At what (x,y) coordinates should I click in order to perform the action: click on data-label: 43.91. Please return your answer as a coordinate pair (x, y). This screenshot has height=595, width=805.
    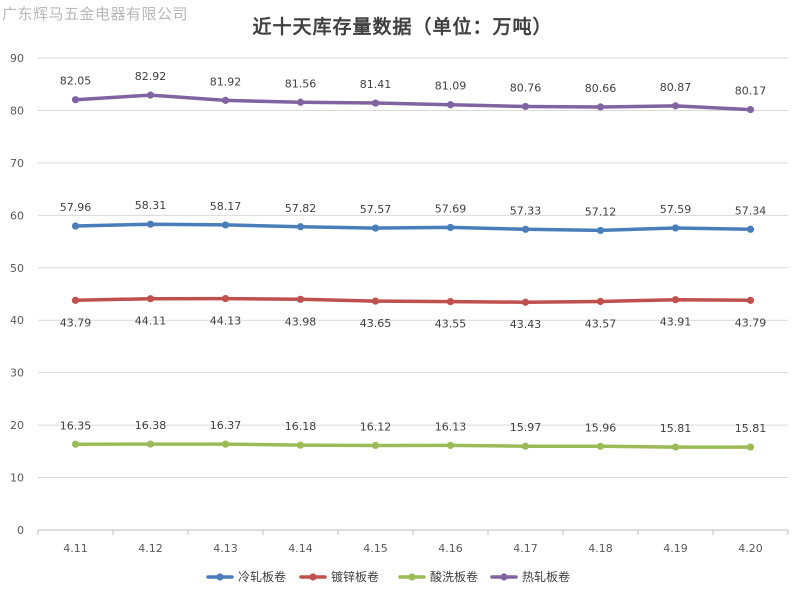
    Looking at the image, I should click on (676, 322).